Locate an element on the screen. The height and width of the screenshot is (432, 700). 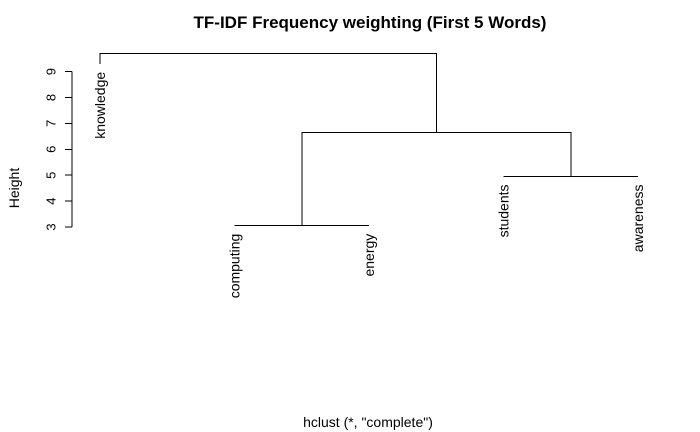
y-tick-label: 3 is located at coordinates (50, 226).